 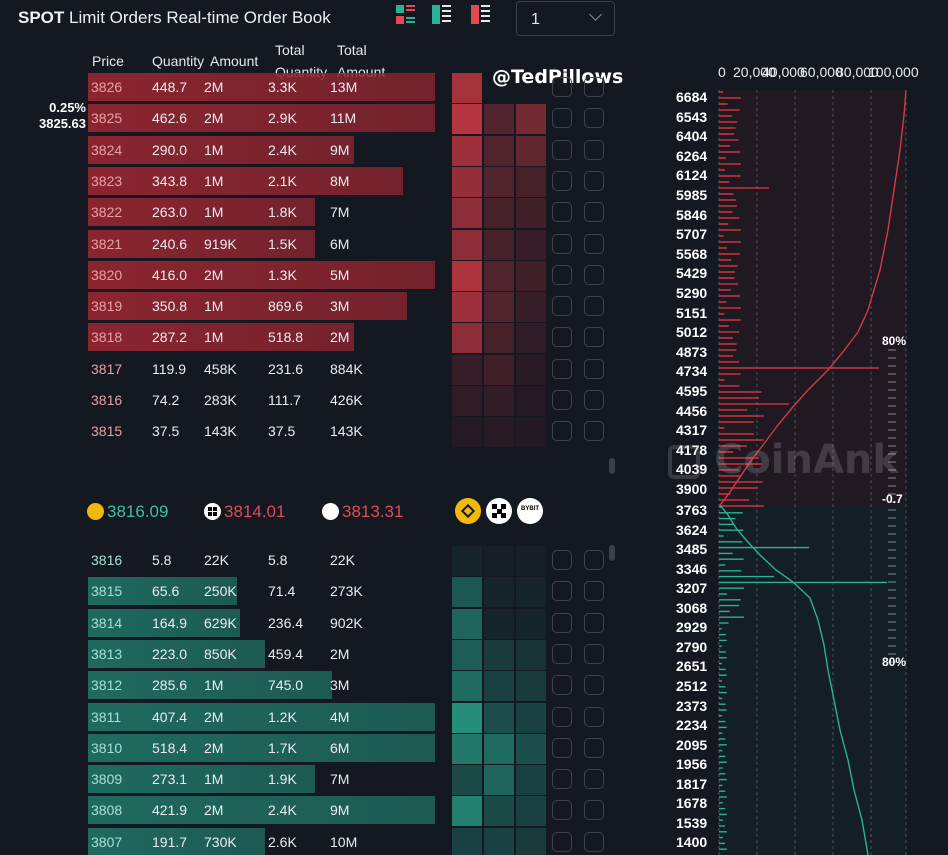 What do you see at coordinates (612, 466) in the screenshot?
I see `asks-scrollbar` at bounding box center [612, 466].